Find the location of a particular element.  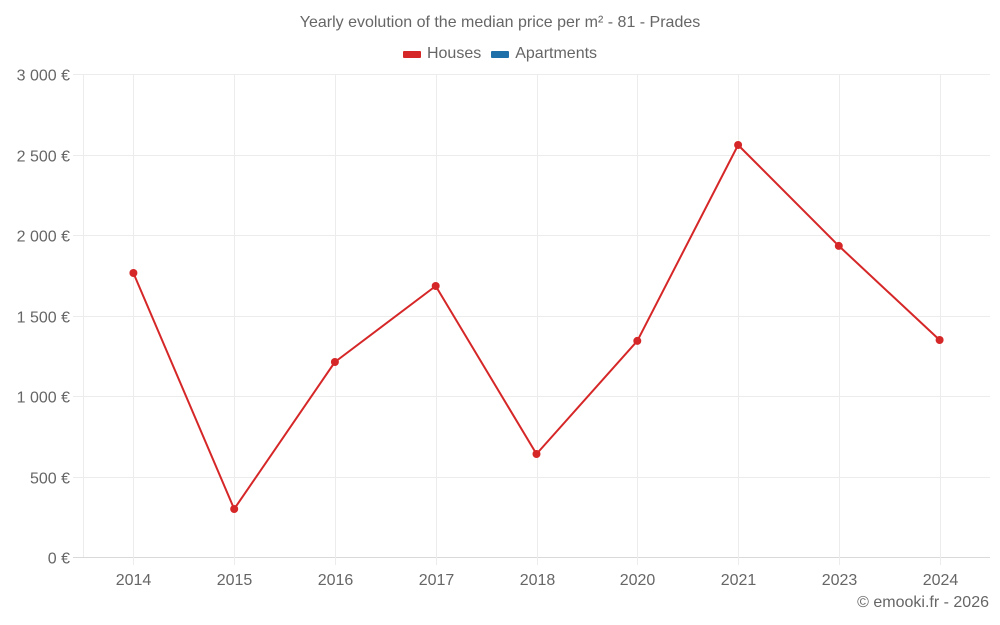

x-tick-label: 2020 is located at coordinates (638, 580).